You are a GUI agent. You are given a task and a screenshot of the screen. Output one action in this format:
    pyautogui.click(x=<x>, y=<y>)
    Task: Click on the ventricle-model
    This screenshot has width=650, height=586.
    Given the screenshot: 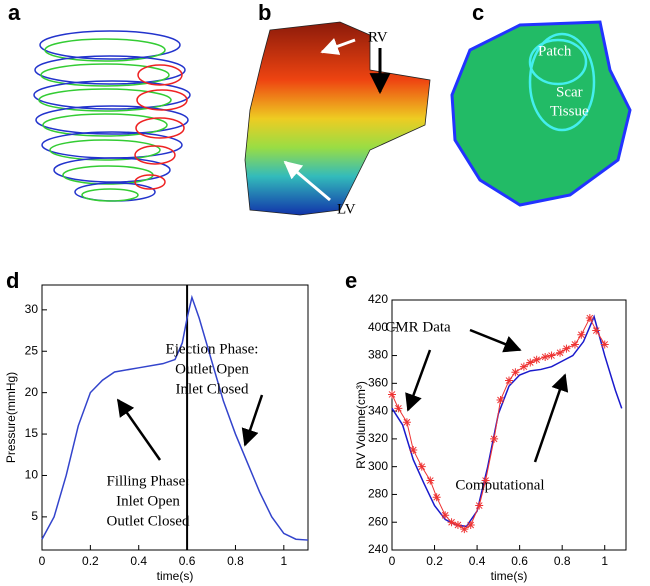 What is the action you would take?
    pyautogui.click(x=337, y=118)
    